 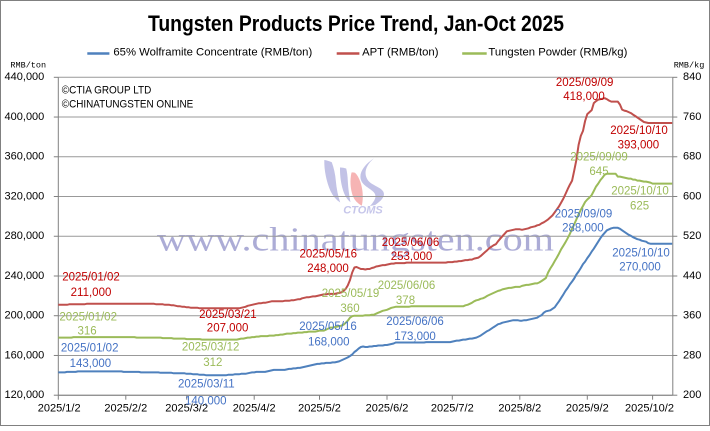 What do you see at coordinates (355, 240) in the screenshot?
I see `svg-text: www.chinatungsten.com` at bounding box center [355, 240].